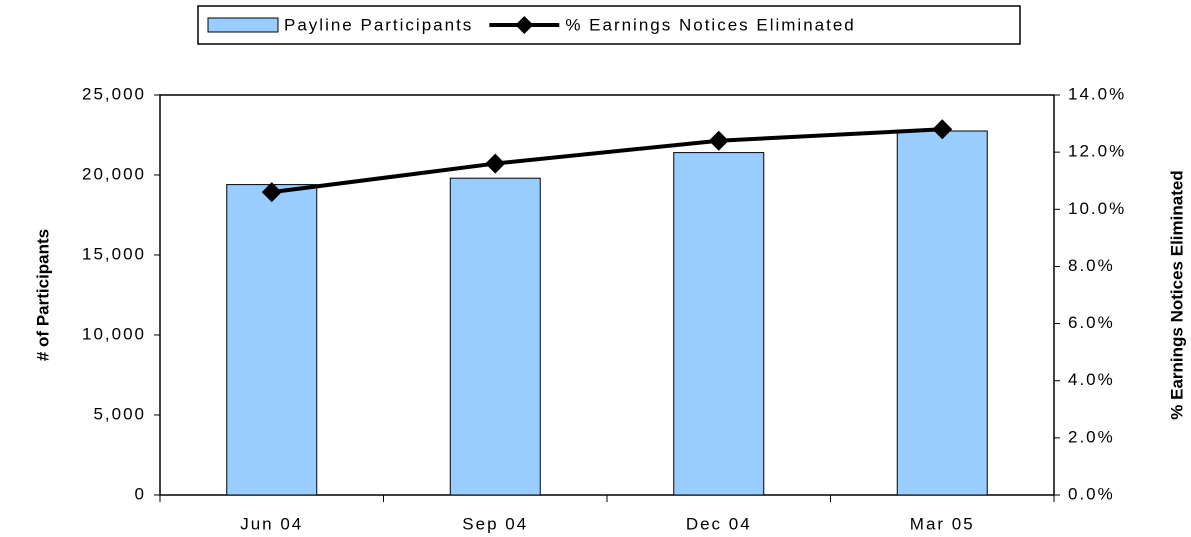 The image size is (1191, 537). Describe the element at coordinates (495, 523) in the screenshot. I see `x-tick-label: Sep 04` at that location.